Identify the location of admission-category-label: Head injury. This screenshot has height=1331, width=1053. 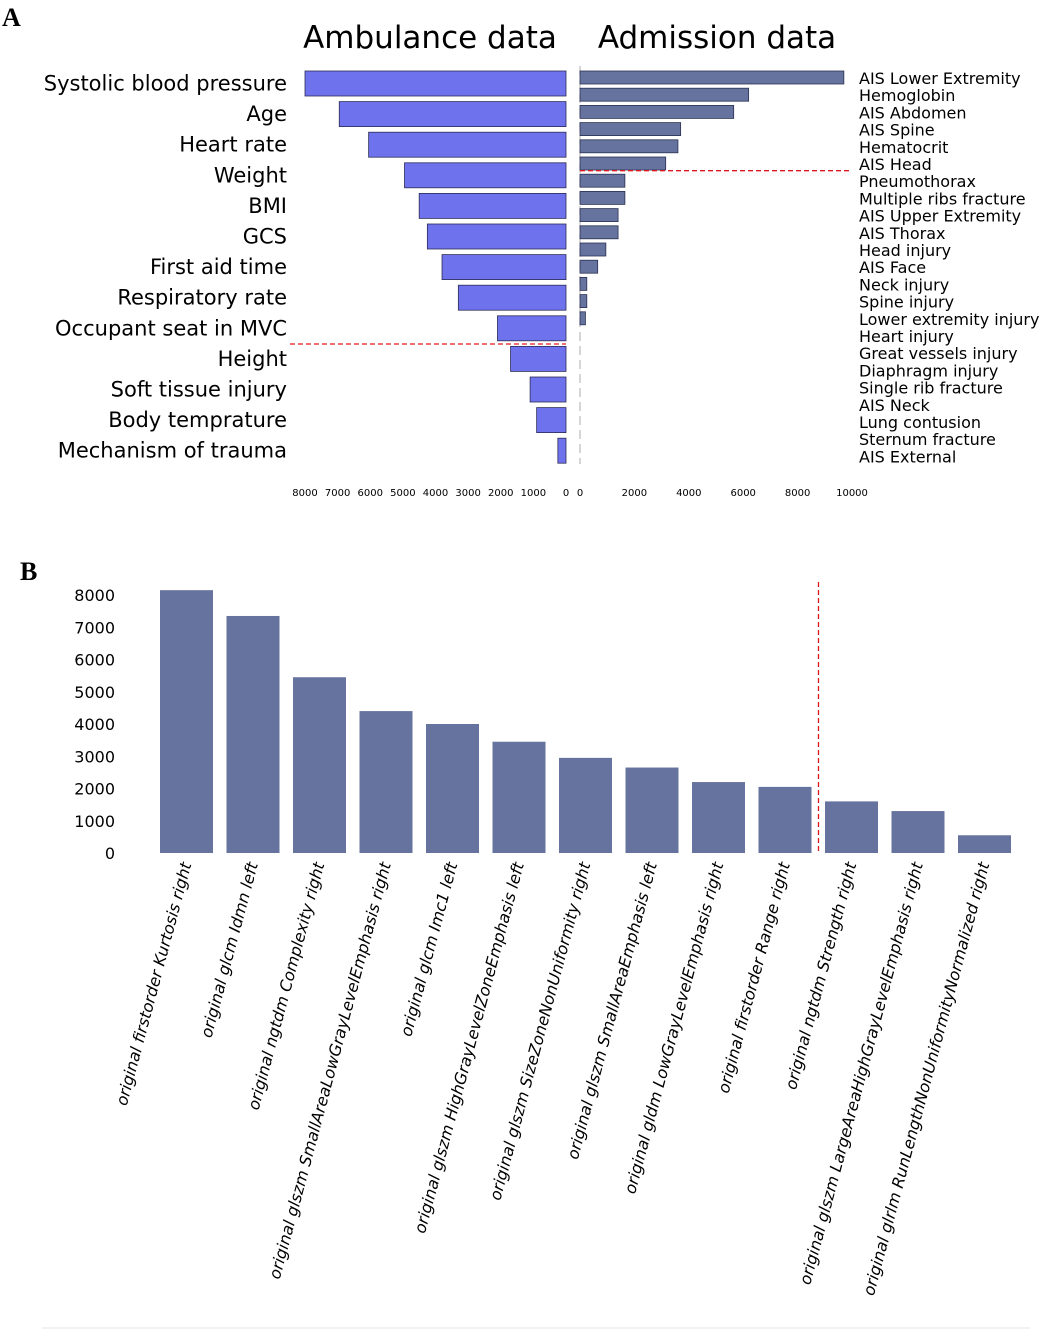
(905, 250).